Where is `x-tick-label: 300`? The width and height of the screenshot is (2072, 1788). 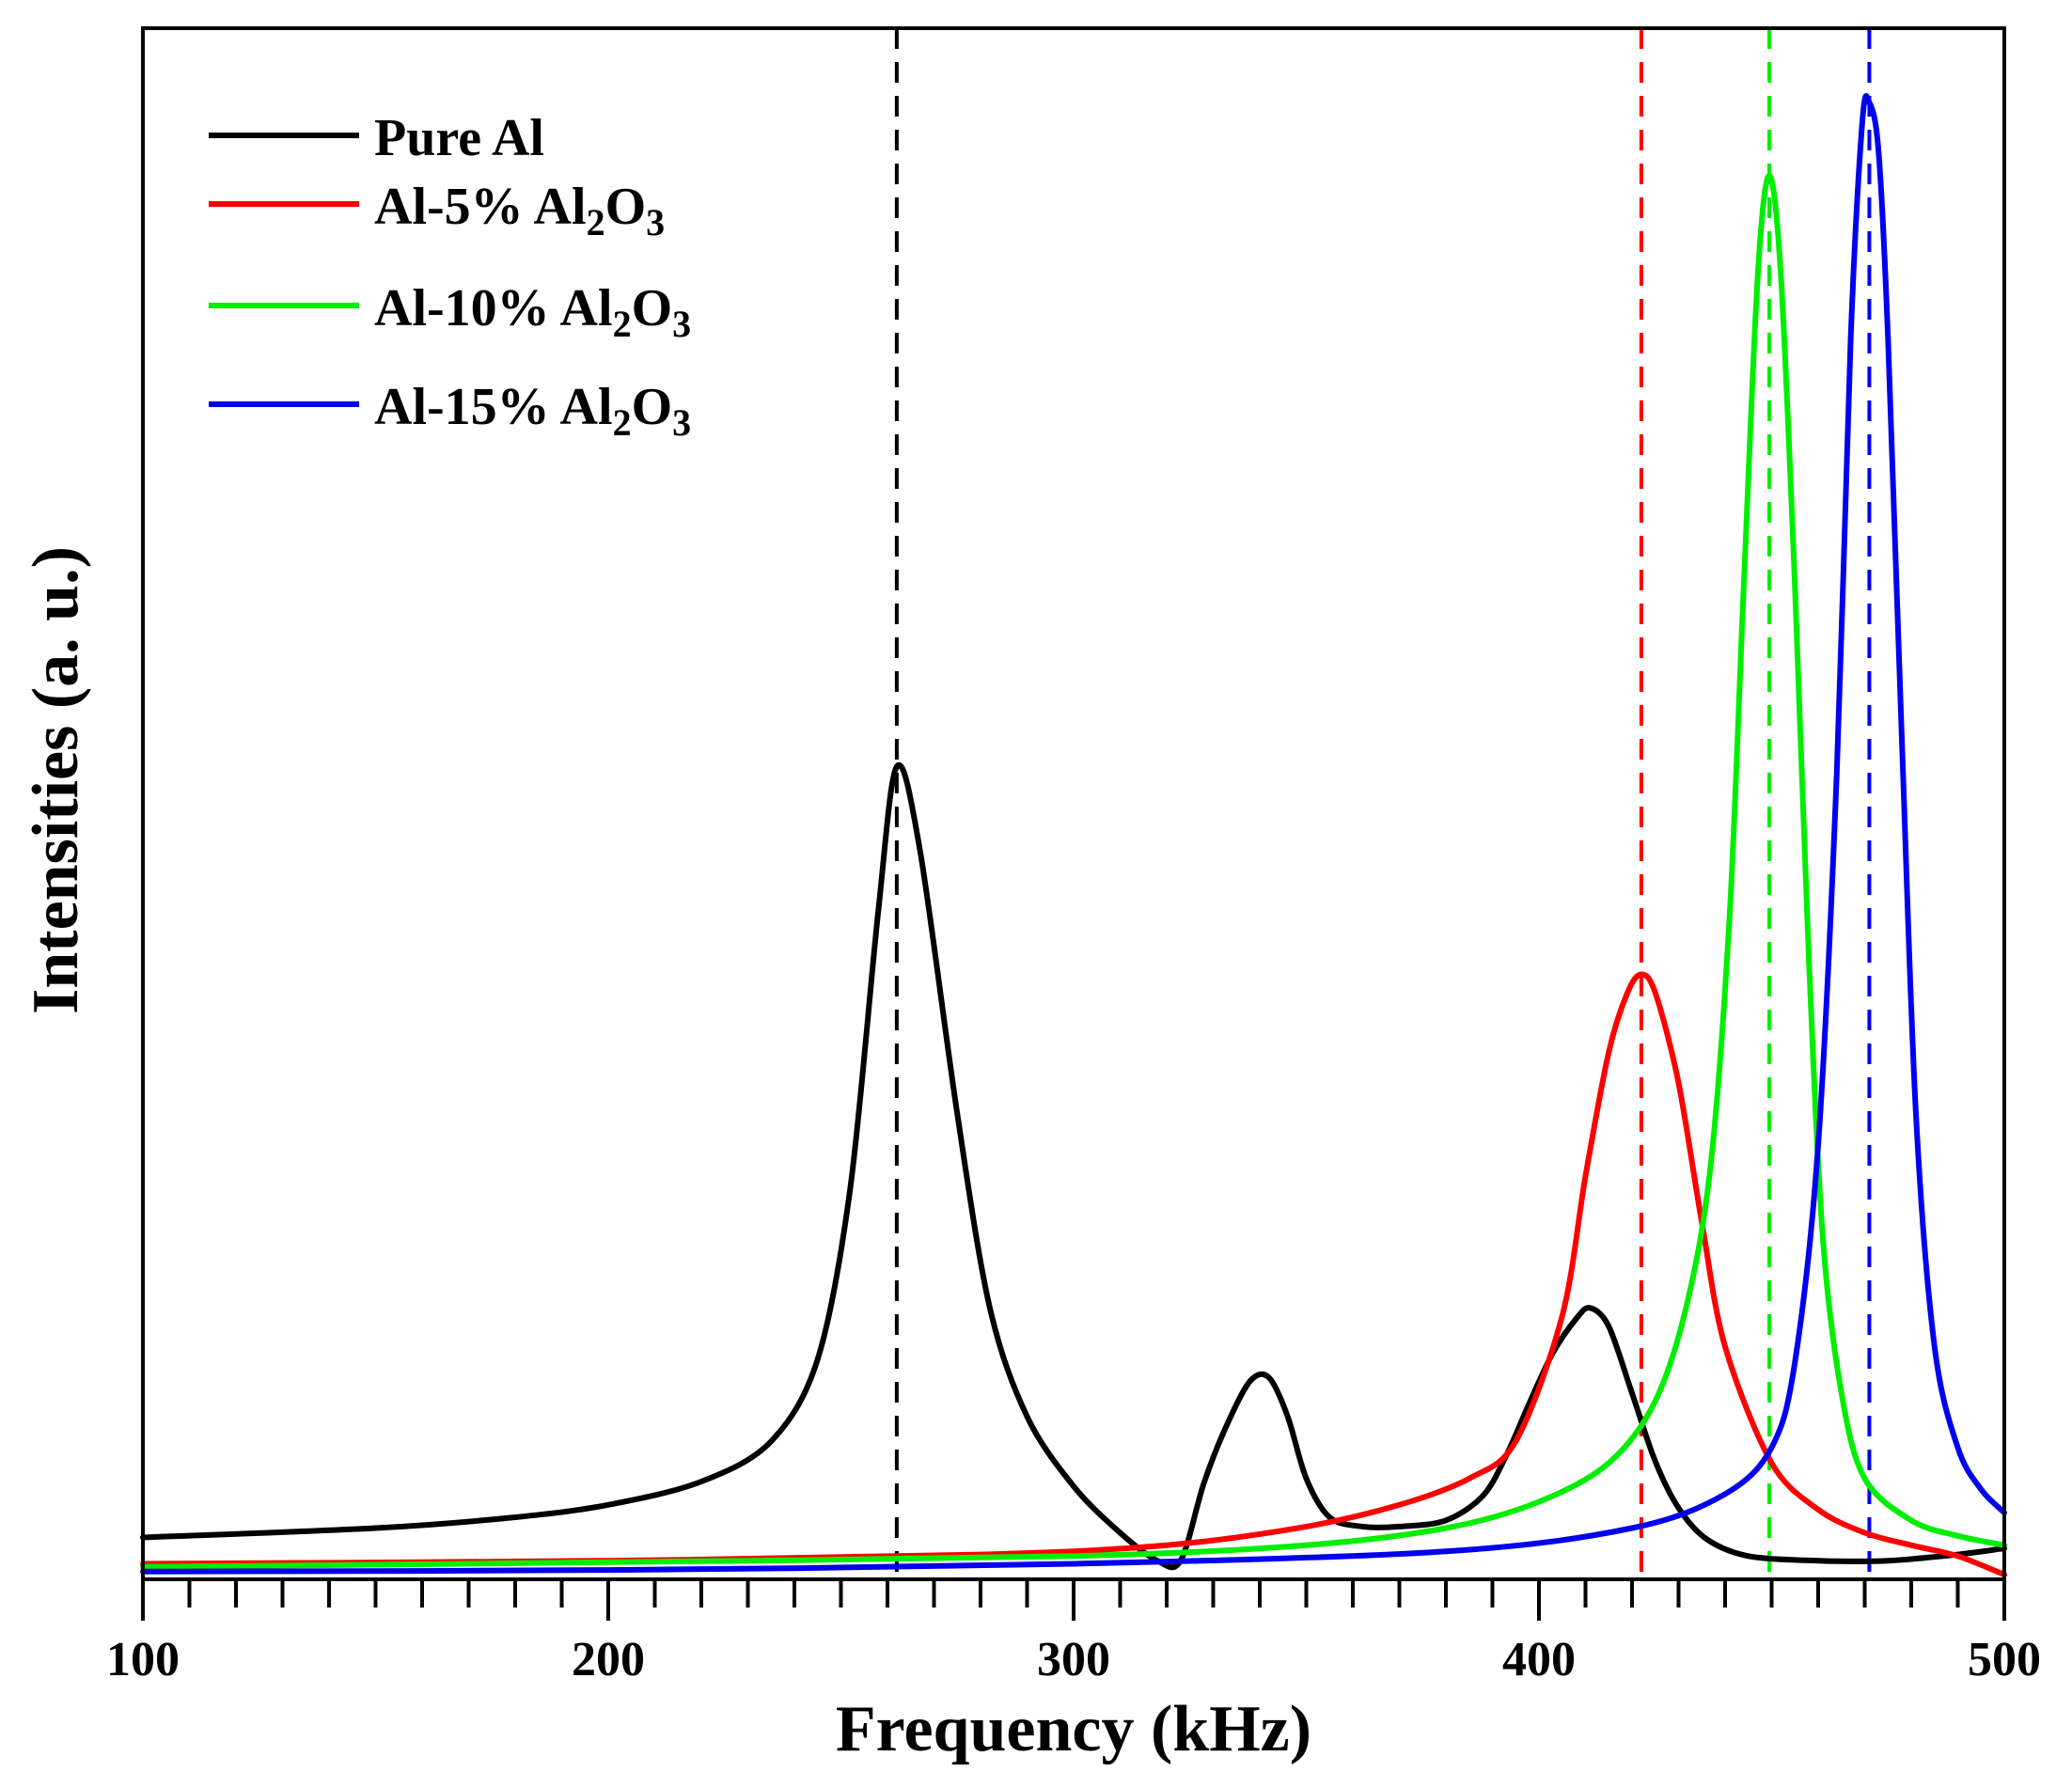
x-tick-label: 300 is located at coordinates (1073, 1660).